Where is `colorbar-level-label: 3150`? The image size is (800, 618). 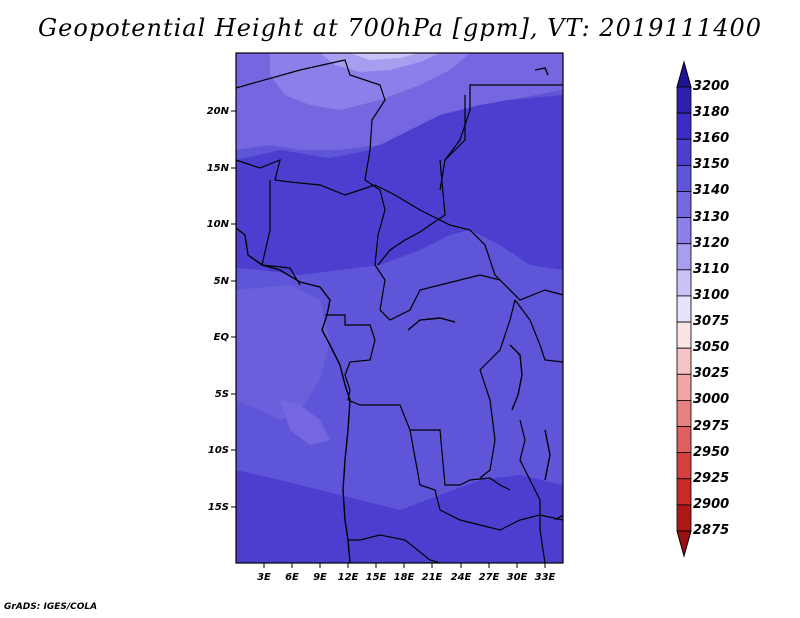
colorbar-level-label: 3150 is located at coordinates (711, 165).